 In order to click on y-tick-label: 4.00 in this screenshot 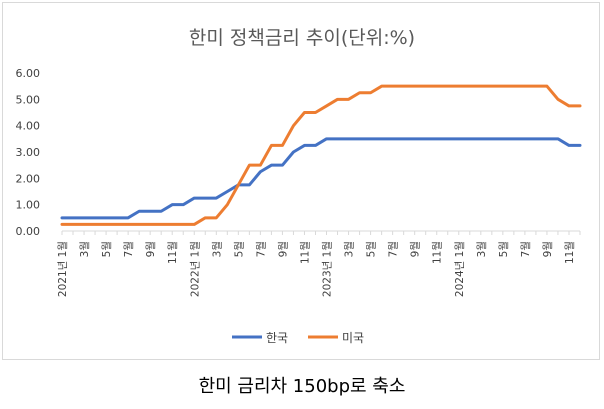, I will do `click(28, 126)`.